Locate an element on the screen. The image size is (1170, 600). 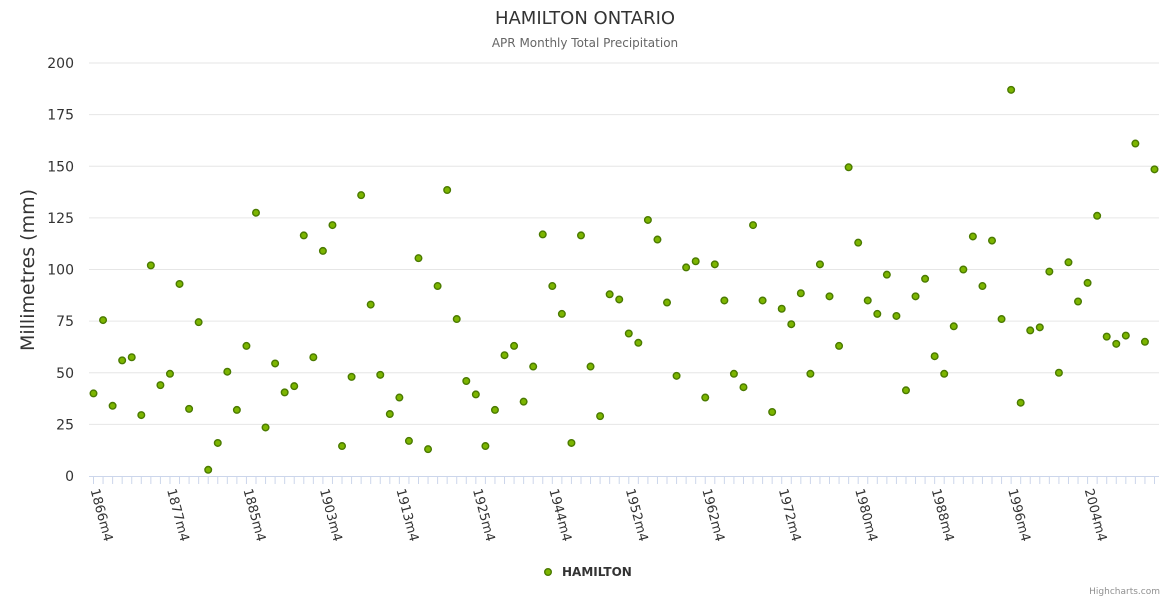
legend: HAMILTON is located at coordinates (588, 572).